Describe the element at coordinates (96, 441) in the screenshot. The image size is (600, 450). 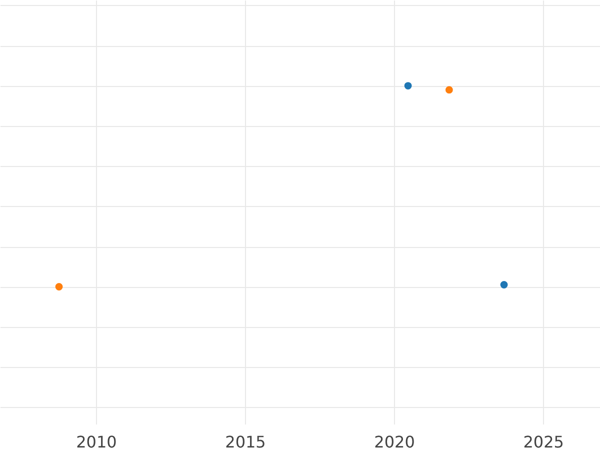
I see `x-tick-label: 2010` at that location.